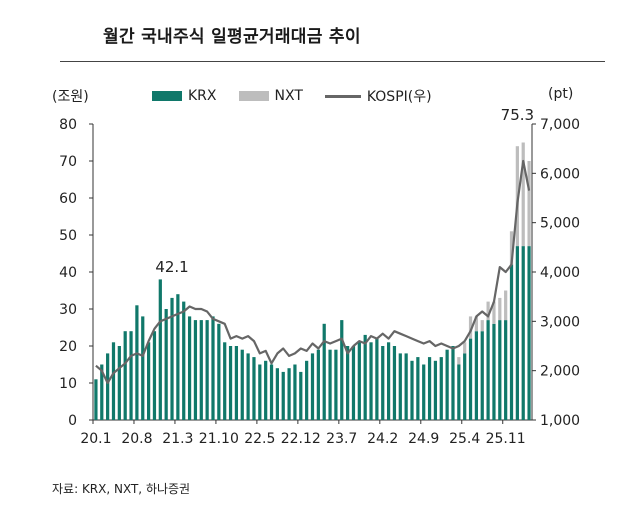 The width and height of the screenshot is (621, 505). I want to click on right-tick-label: 2,000, so click(560, 372).